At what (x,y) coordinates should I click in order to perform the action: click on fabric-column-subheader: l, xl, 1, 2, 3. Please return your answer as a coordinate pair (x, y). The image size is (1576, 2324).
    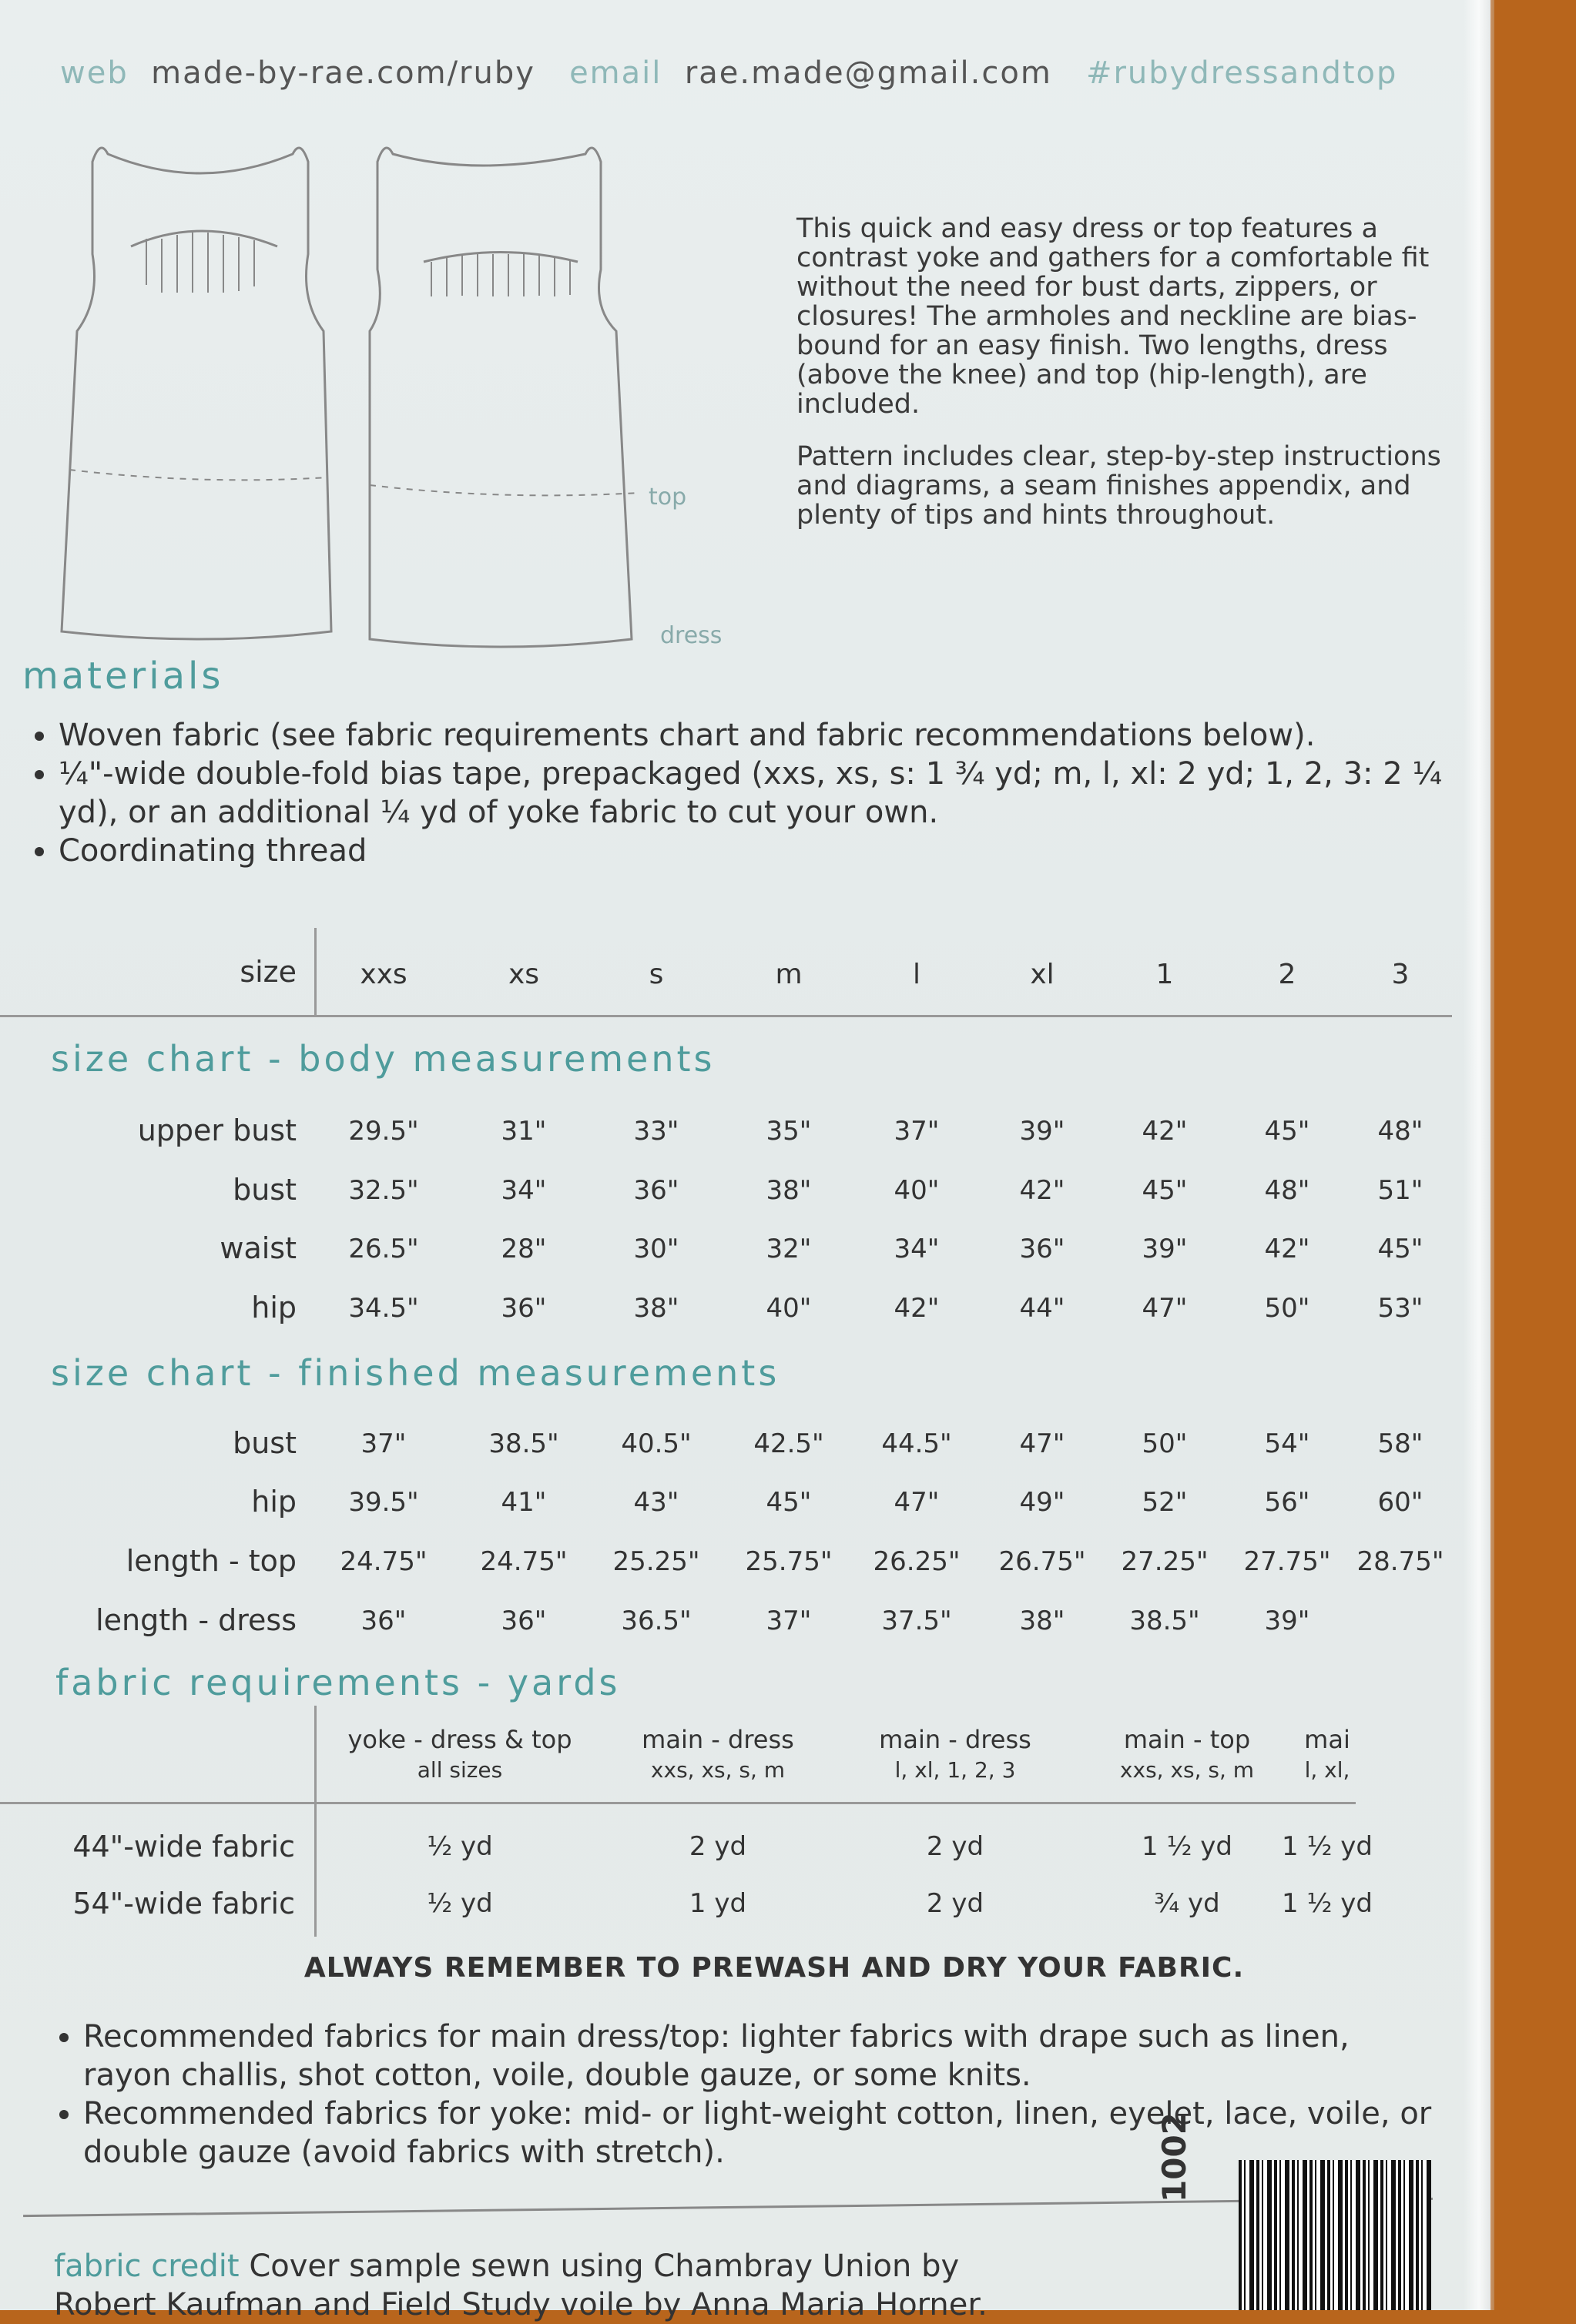
    Looking at the image, I should click on (955, 1770).